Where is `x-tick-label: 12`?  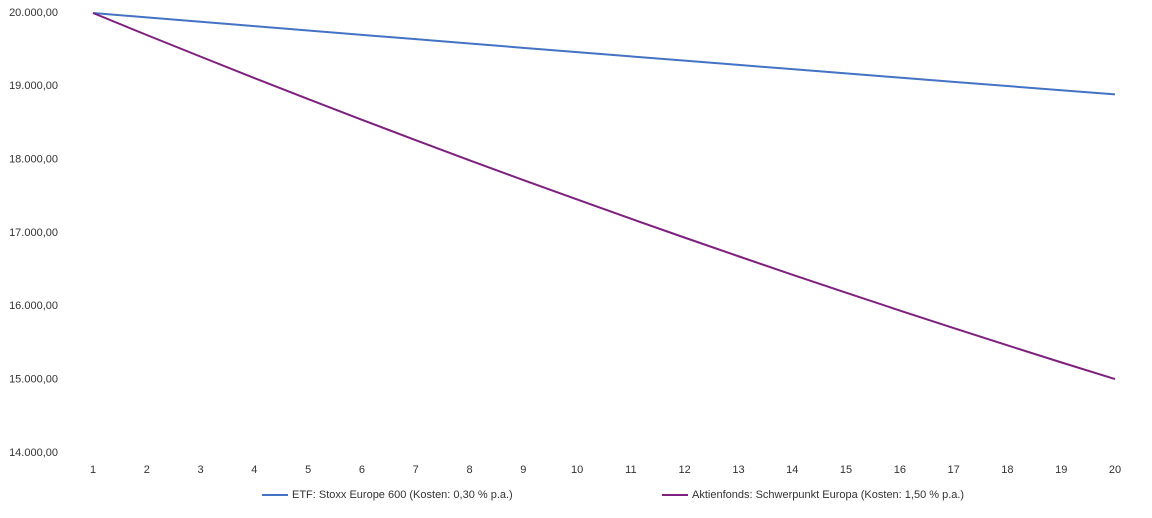 x-tick-label: 12 is located at coordinates (685, 470).